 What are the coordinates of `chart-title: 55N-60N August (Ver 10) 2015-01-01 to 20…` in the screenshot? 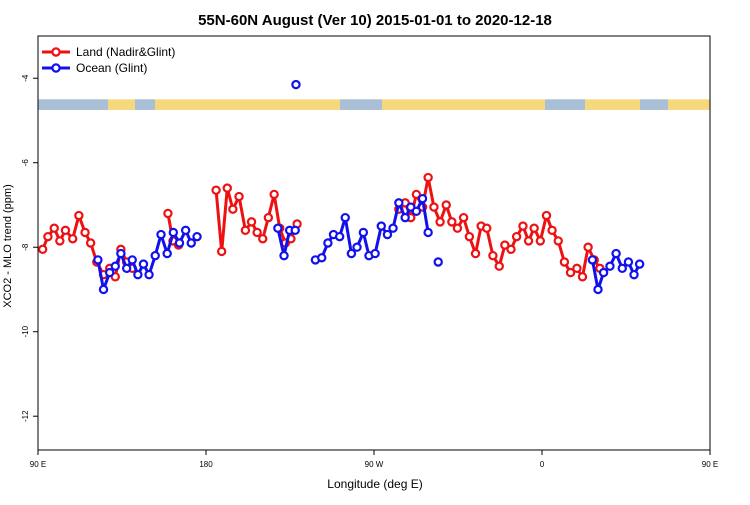 It's located at (375, 20).